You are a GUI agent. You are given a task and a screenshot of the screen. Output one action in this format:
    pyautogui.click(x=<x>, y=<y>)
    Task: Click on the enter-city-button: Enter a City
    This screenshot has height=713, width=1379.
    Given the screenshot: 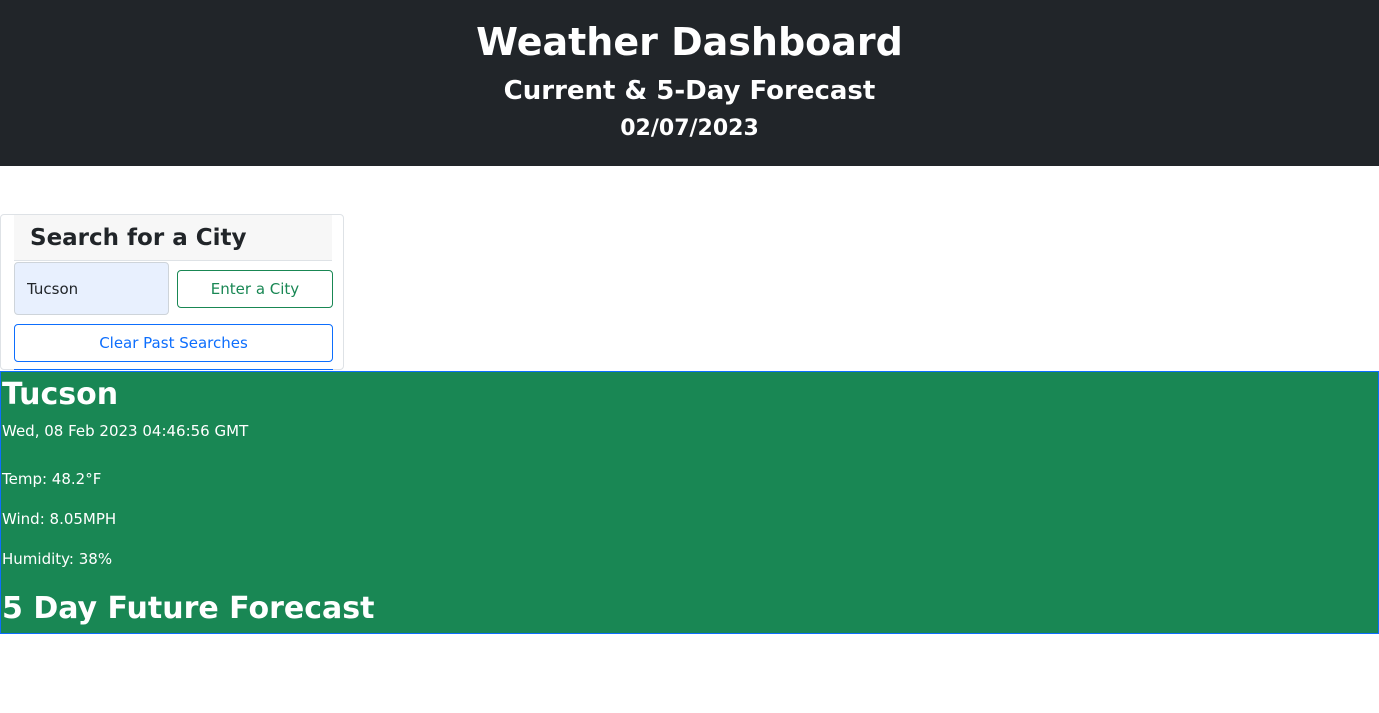 What is the action you would take?
    pyautogui.click(x=255, y=289)
    